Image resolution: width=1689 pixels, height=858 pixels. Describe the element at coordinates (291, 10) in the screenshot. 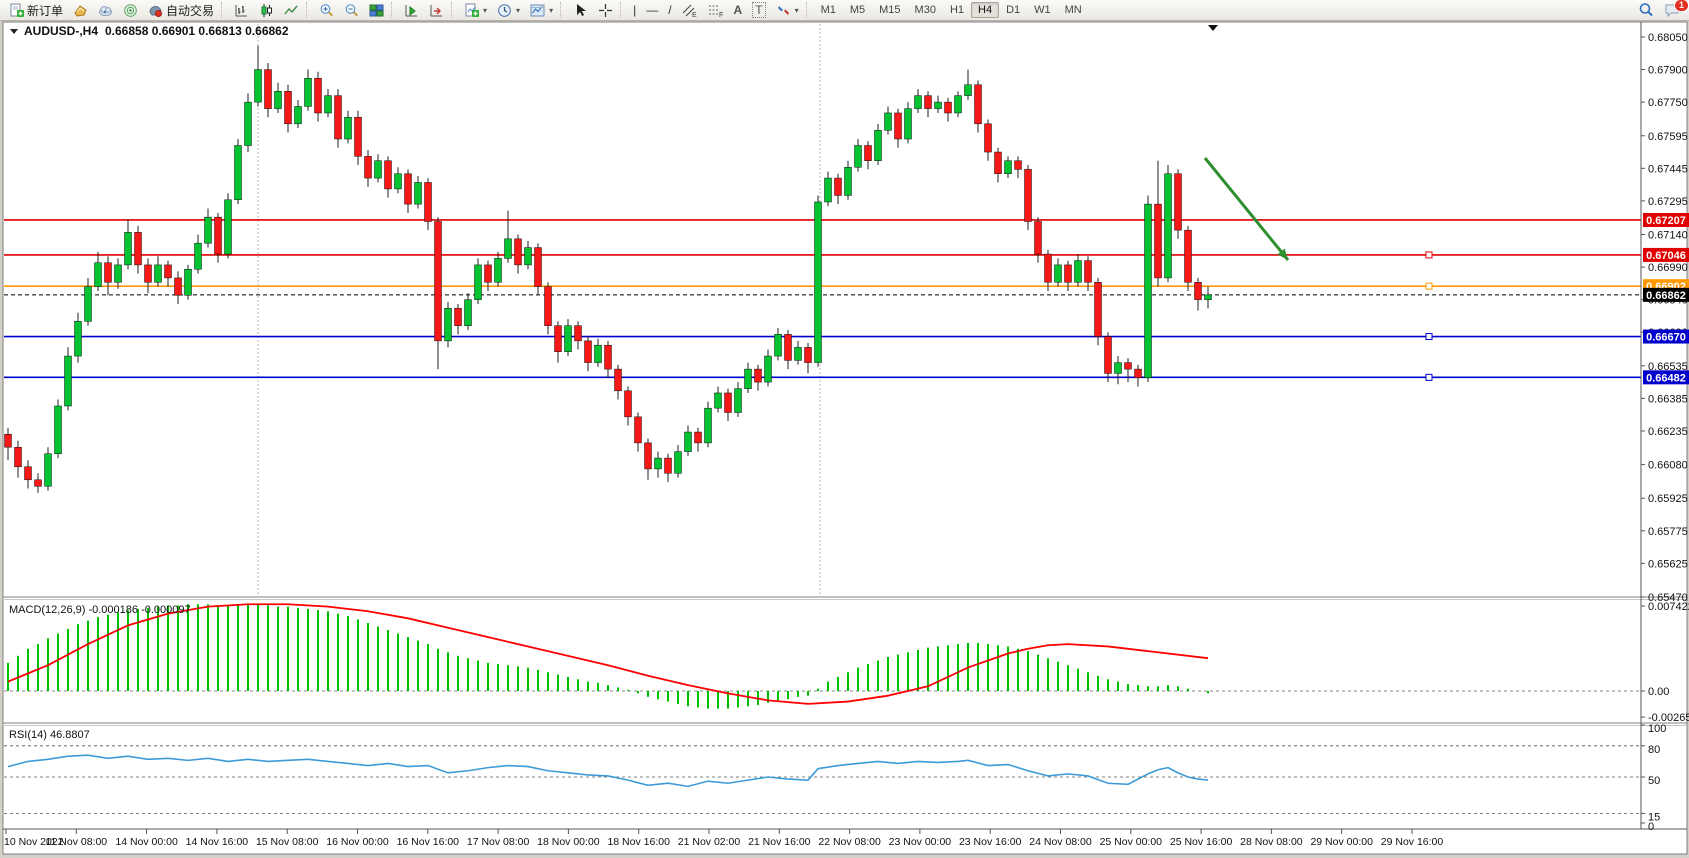

I see `line-chart-button` at that location.